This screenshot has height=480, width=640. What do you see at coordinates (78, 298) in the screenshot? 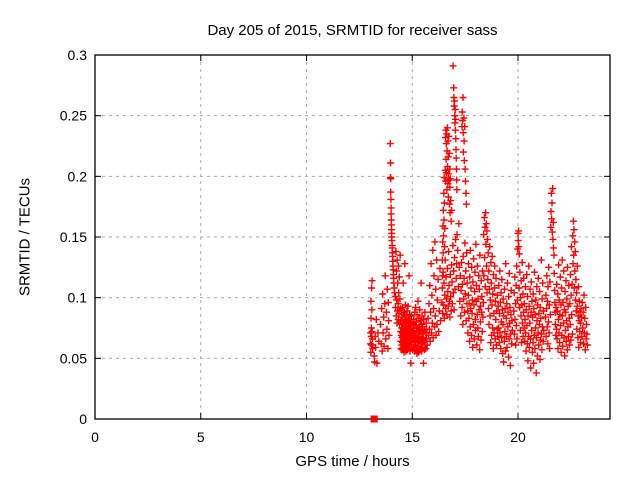
I see `y-tick-label: 0.1` at bounding box center [78, 298].